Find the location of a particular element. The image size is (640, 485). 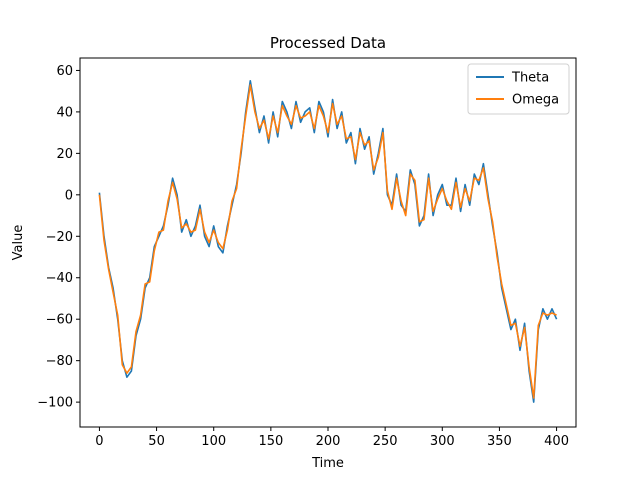

y-tick-label: 20 is located at coordinates (64, 154).